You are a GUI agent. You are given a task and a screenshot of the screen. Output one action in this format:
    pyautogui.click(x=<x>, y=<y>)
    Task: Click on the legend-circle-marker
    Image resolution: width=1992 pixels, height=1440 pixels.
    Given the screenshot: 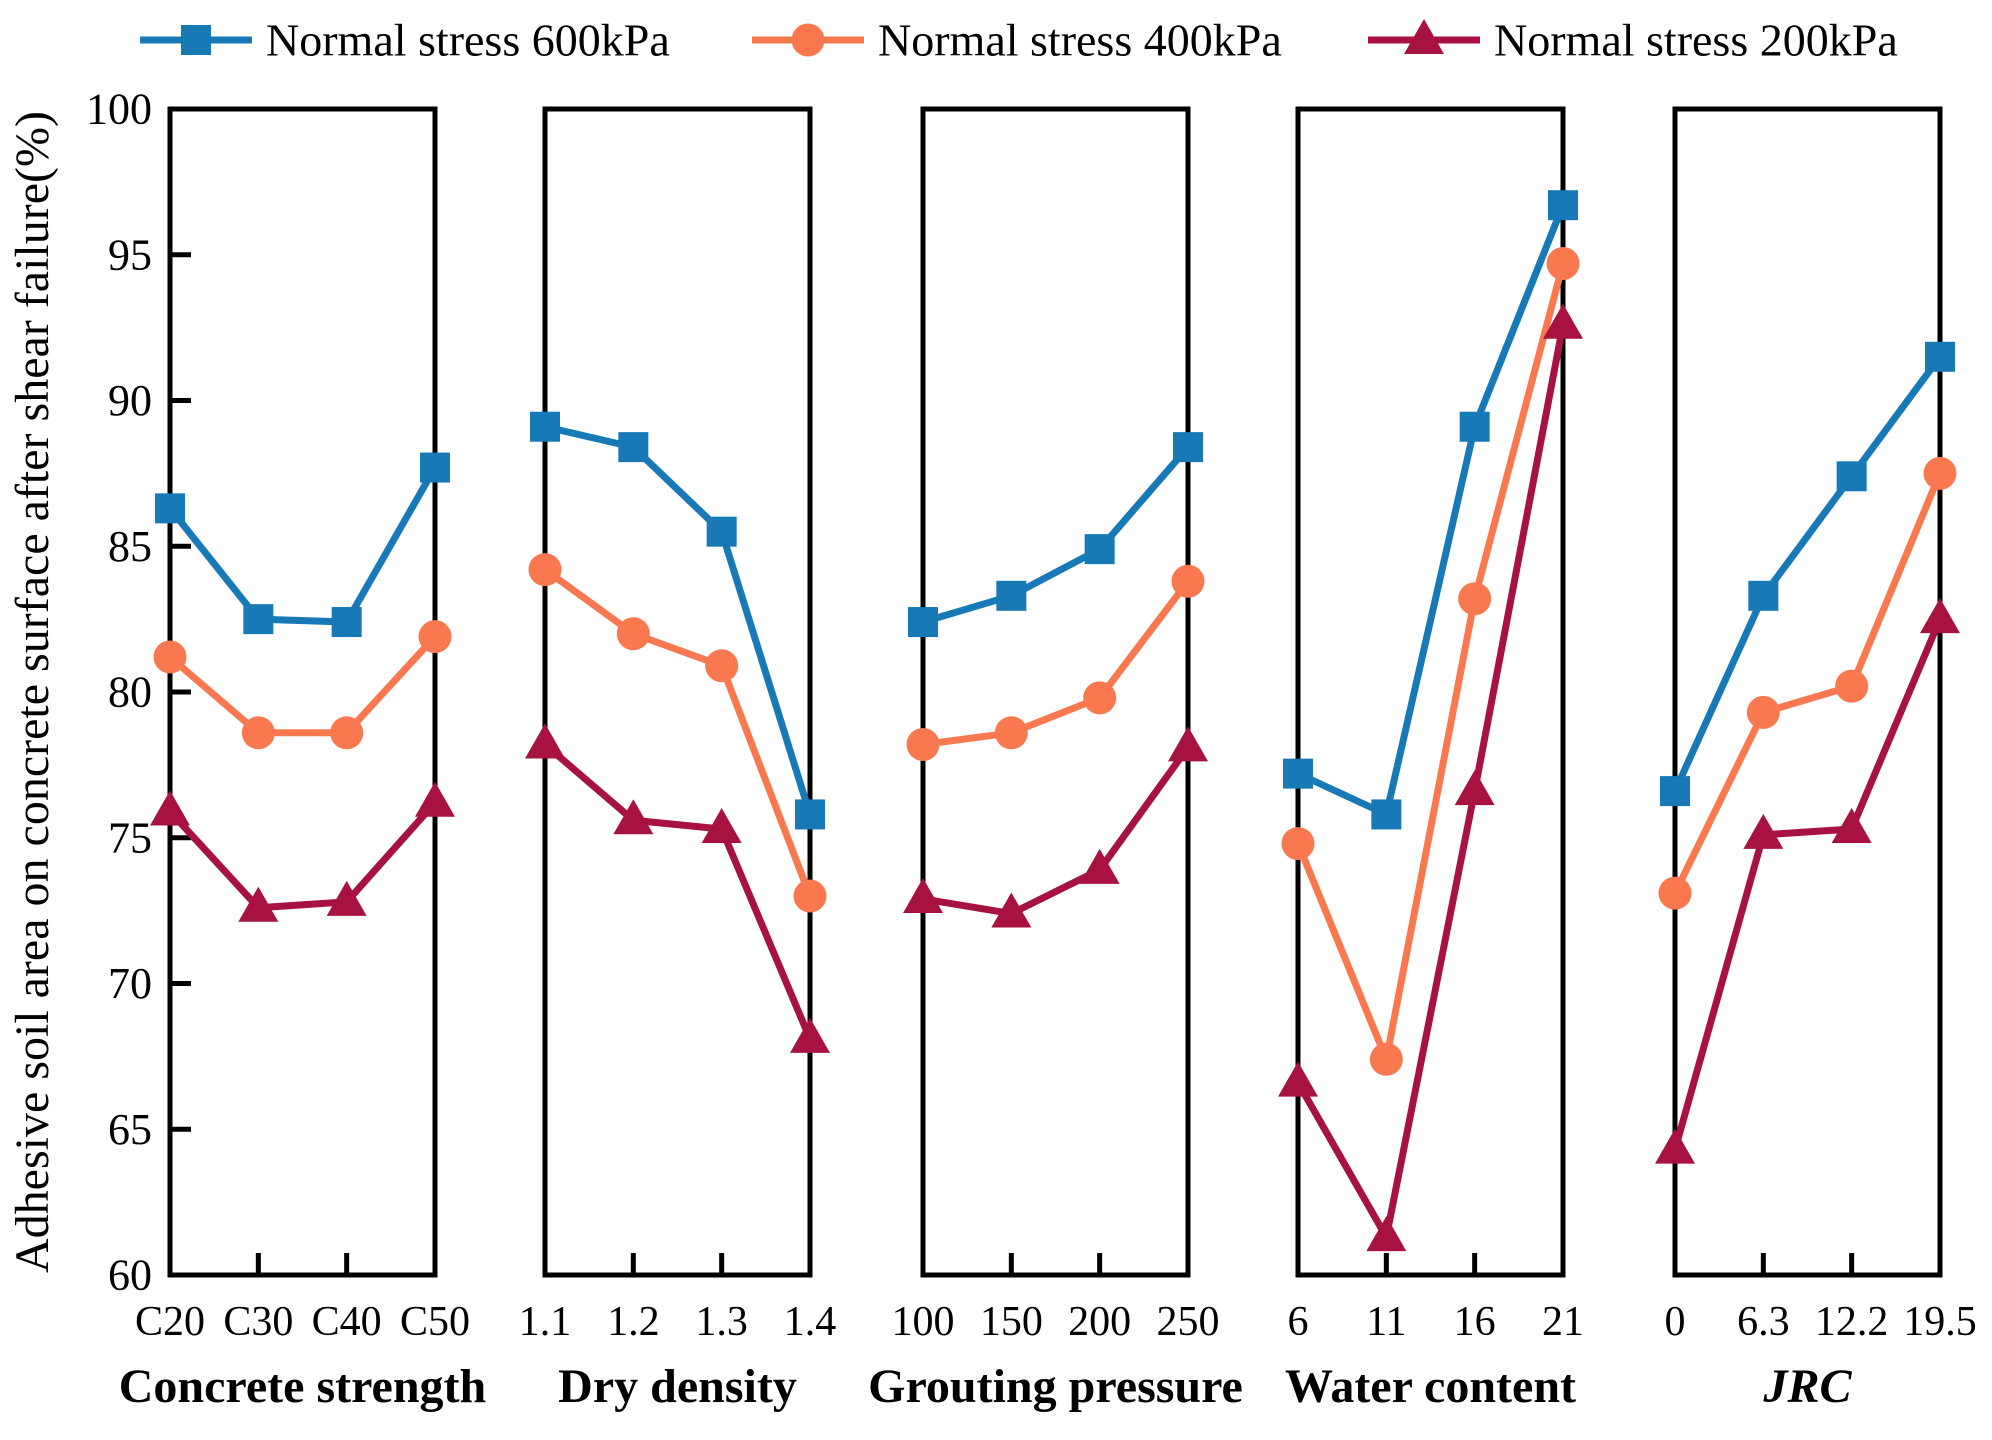 What is the action you would take?
    pyautogui.click(x=808, y=40)
    